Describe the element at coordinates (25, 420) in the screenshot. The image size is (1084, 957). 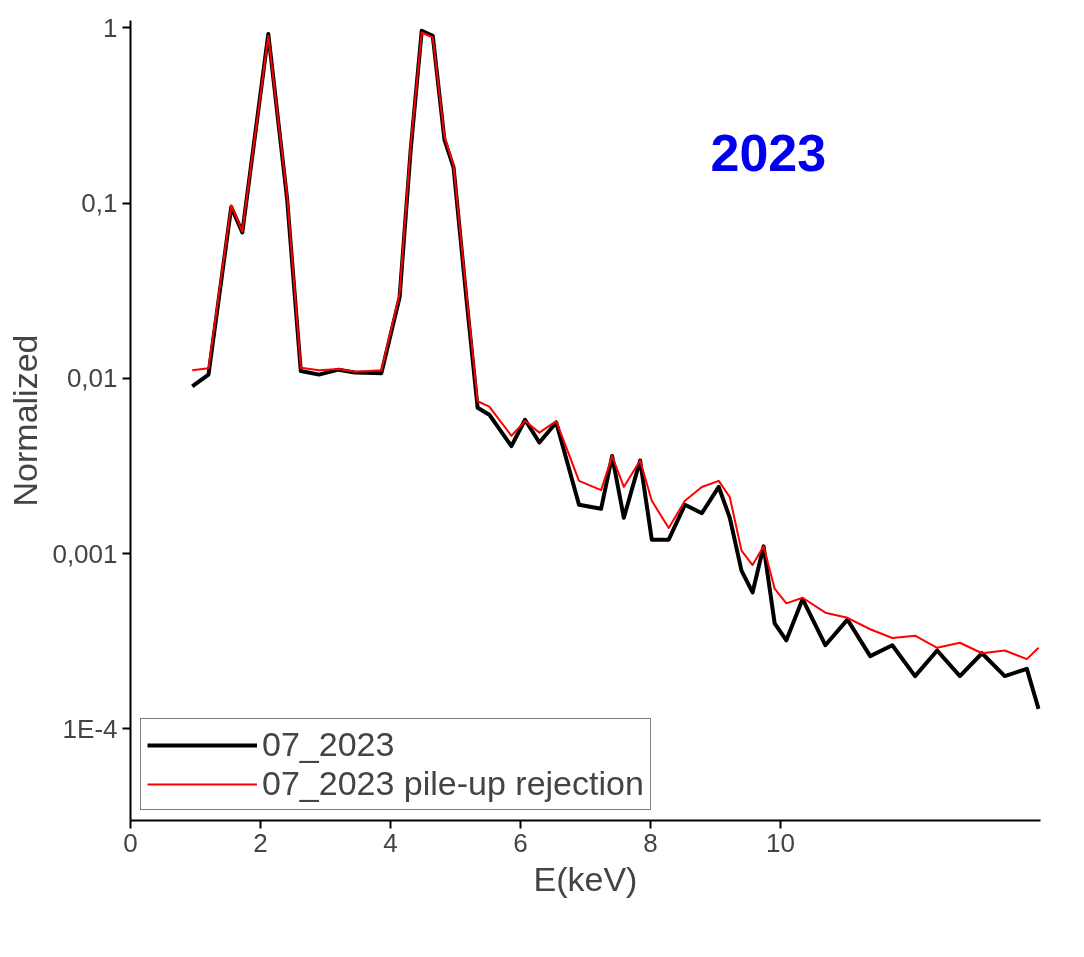
I see `y-axis-title: Normalized` at that location.